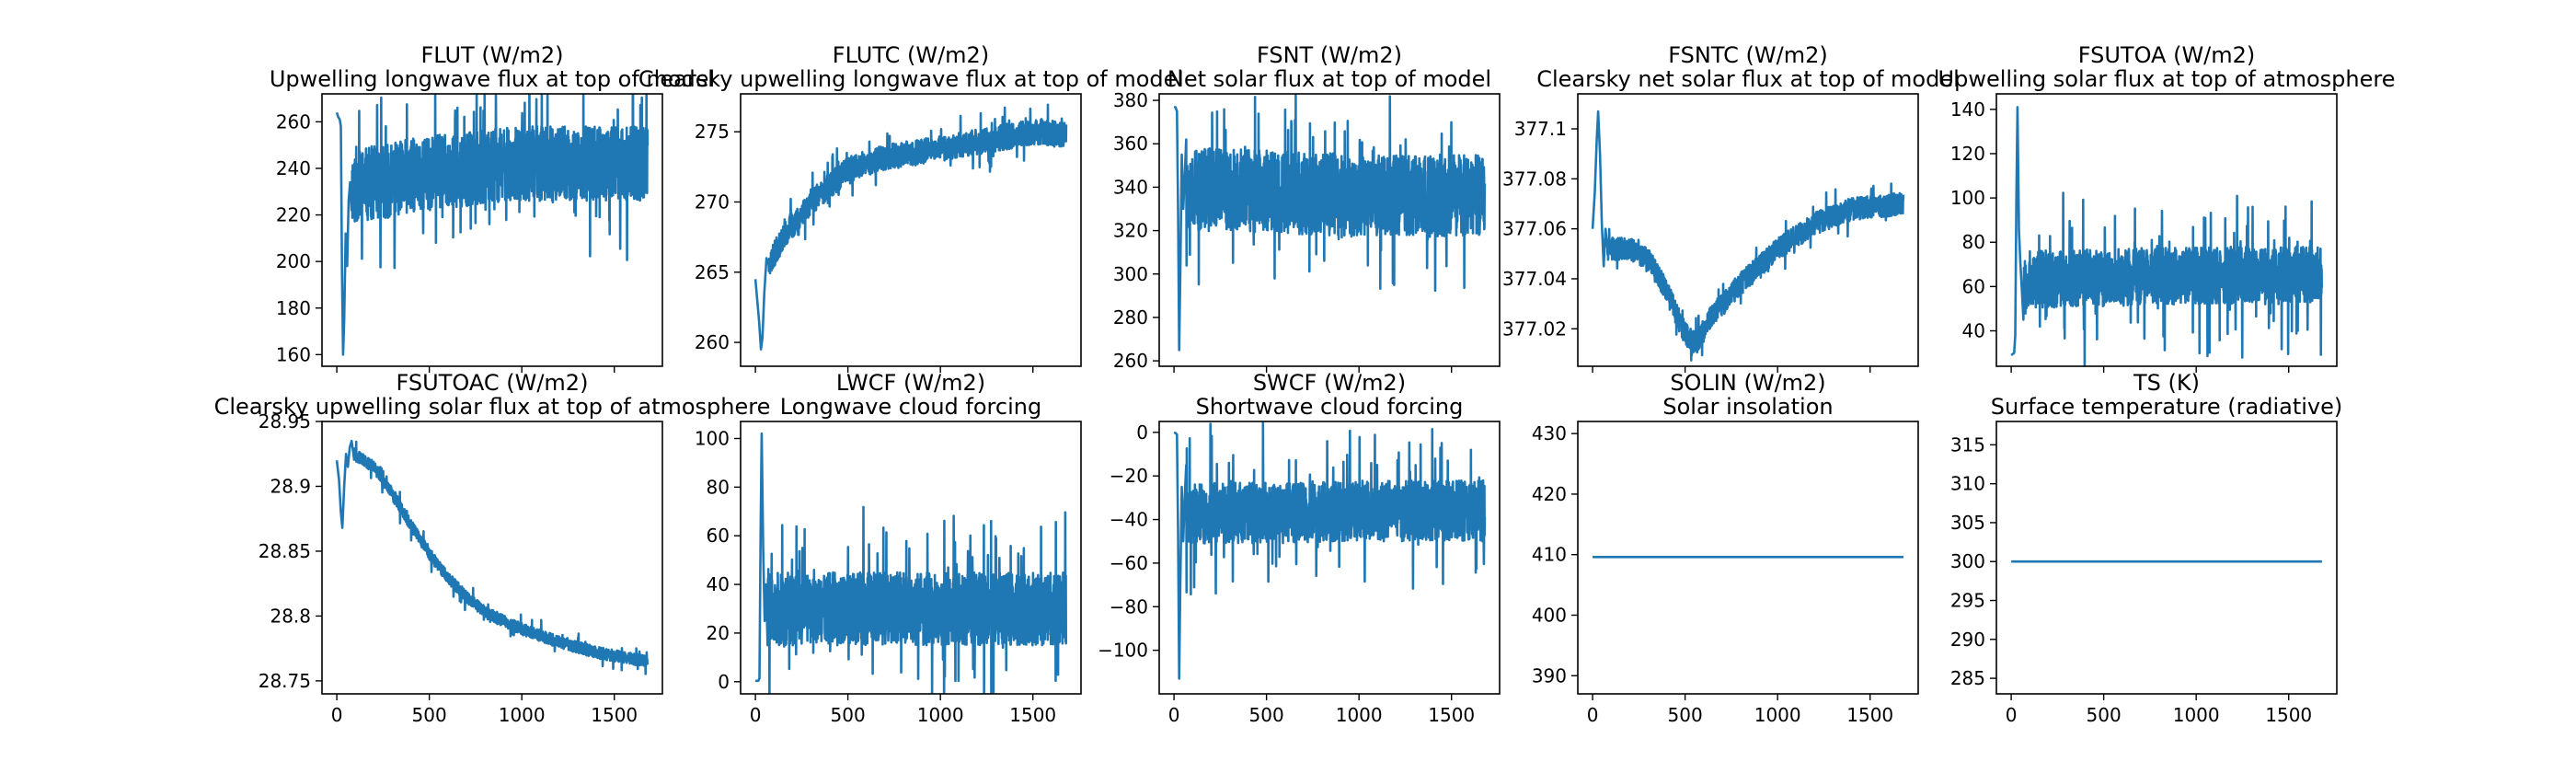  What do you see at coordinates (1330, 407) in the screenshot?
I see `panel-subtitle: Shortwave cloud forcing` at bounding box center [1330, 407].